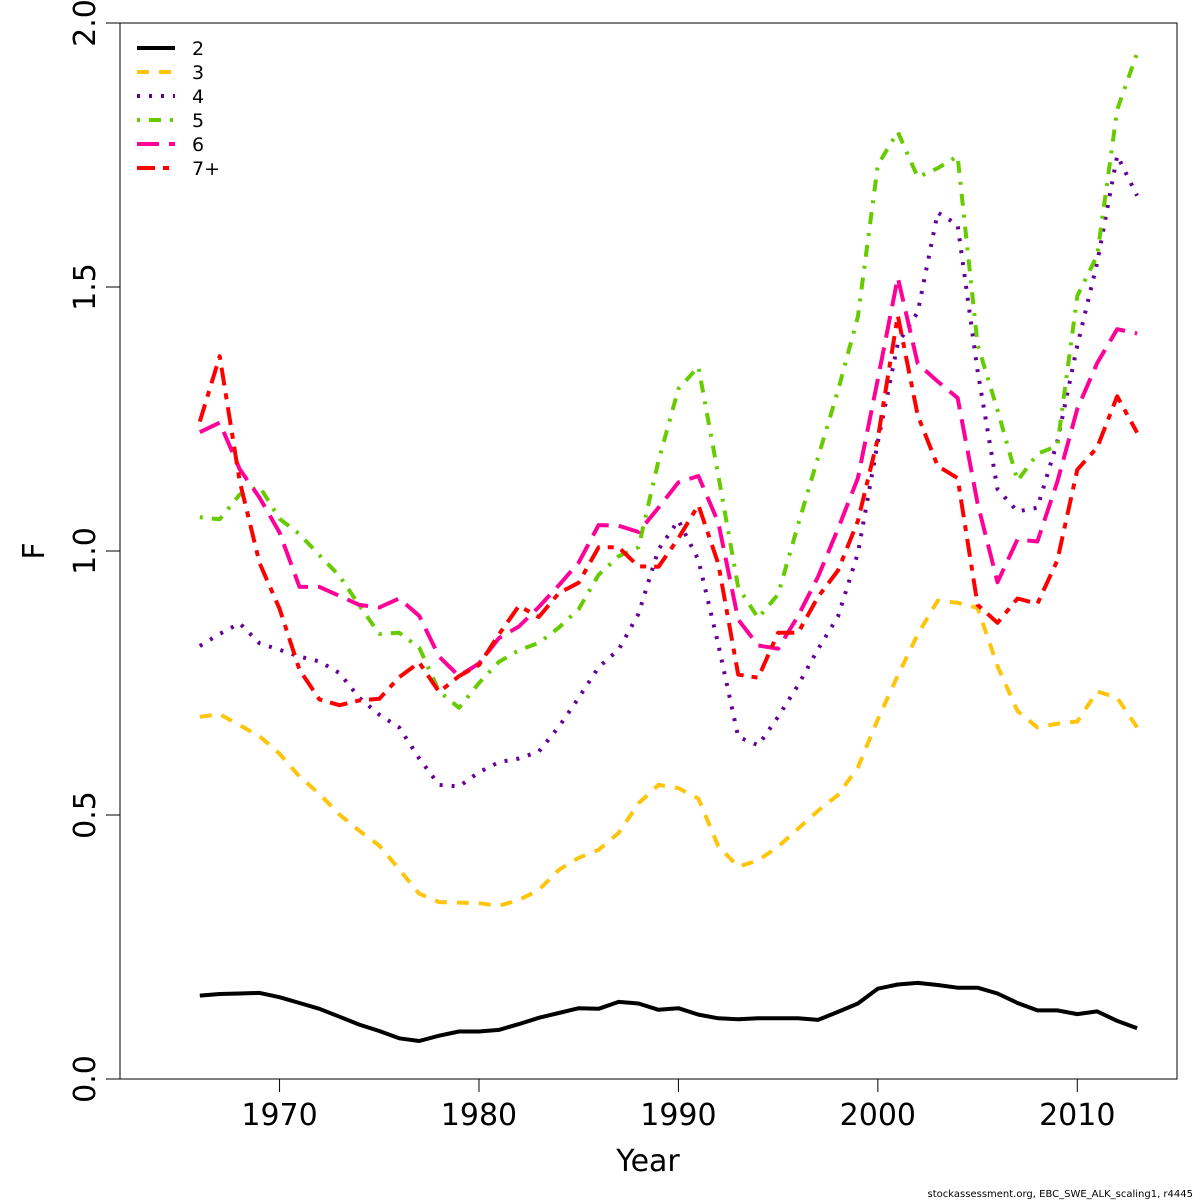  I want to click on x-tick-label: 1970, so click(279, 1115).